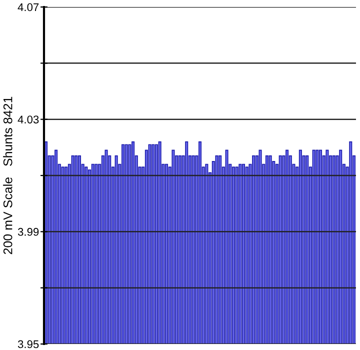 Image resolution: width=360 pixels, height=350 pixels. I want to click on y-tick-label: 3.95, so click(28, 344).